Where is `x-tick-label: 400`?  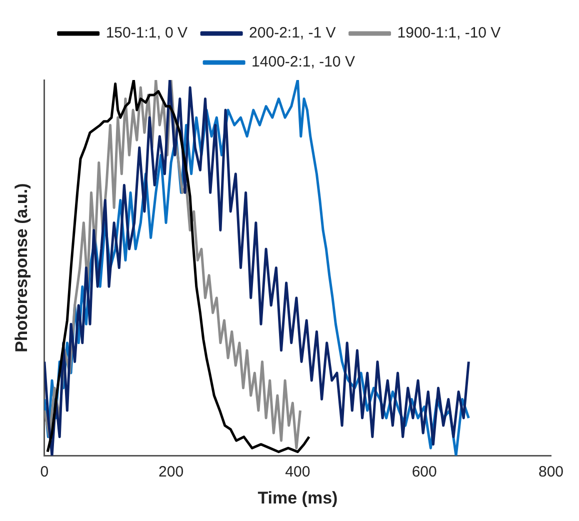 x-tick-label: 400 is located at coordinates (297, 472).